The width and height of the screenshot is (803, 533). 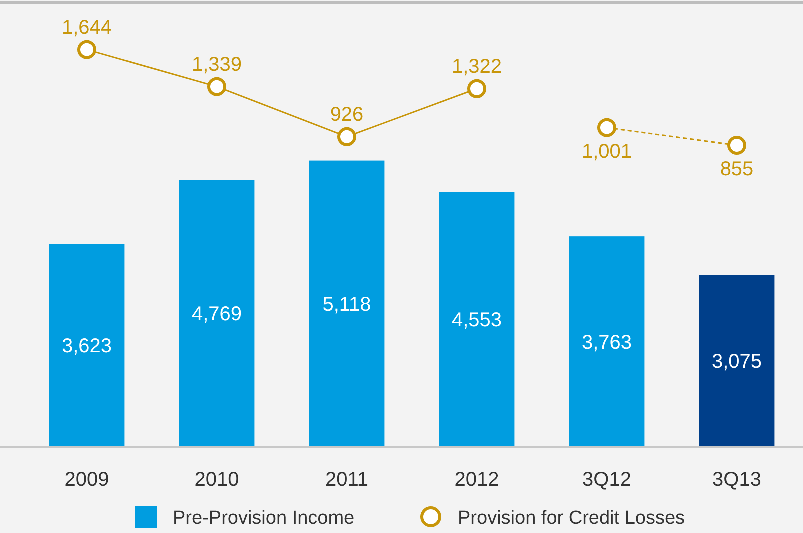 I want to click on x-tick-label: 3Q12, so click(x=607, y=480).